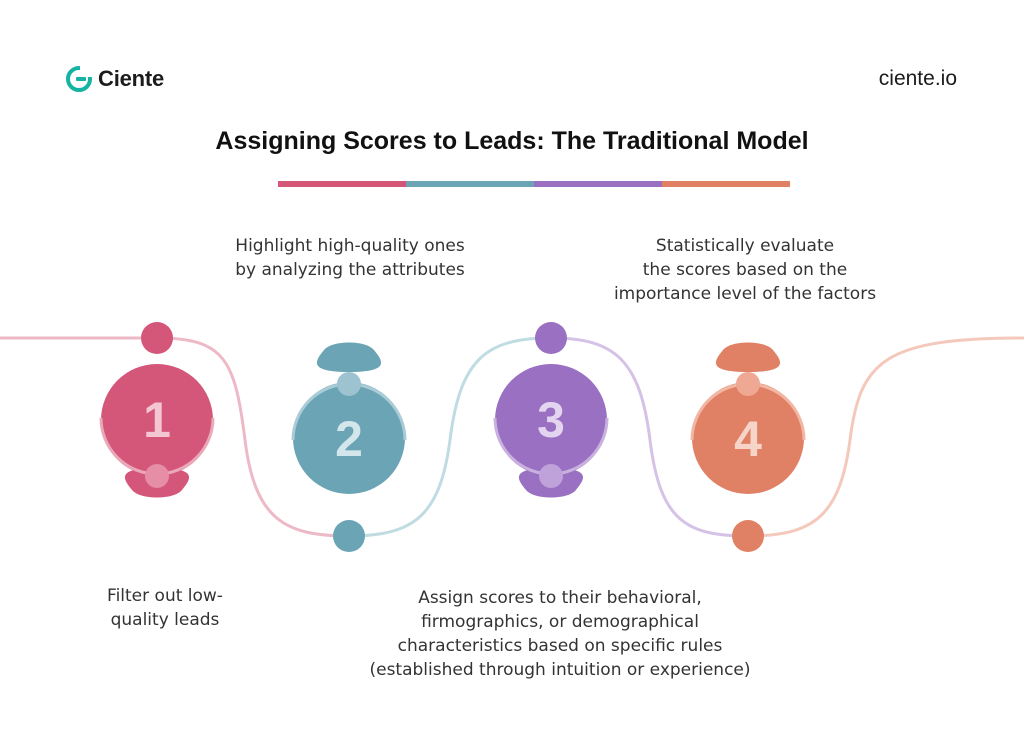  I want to click on underline-segment-orange, so click(726, 184).